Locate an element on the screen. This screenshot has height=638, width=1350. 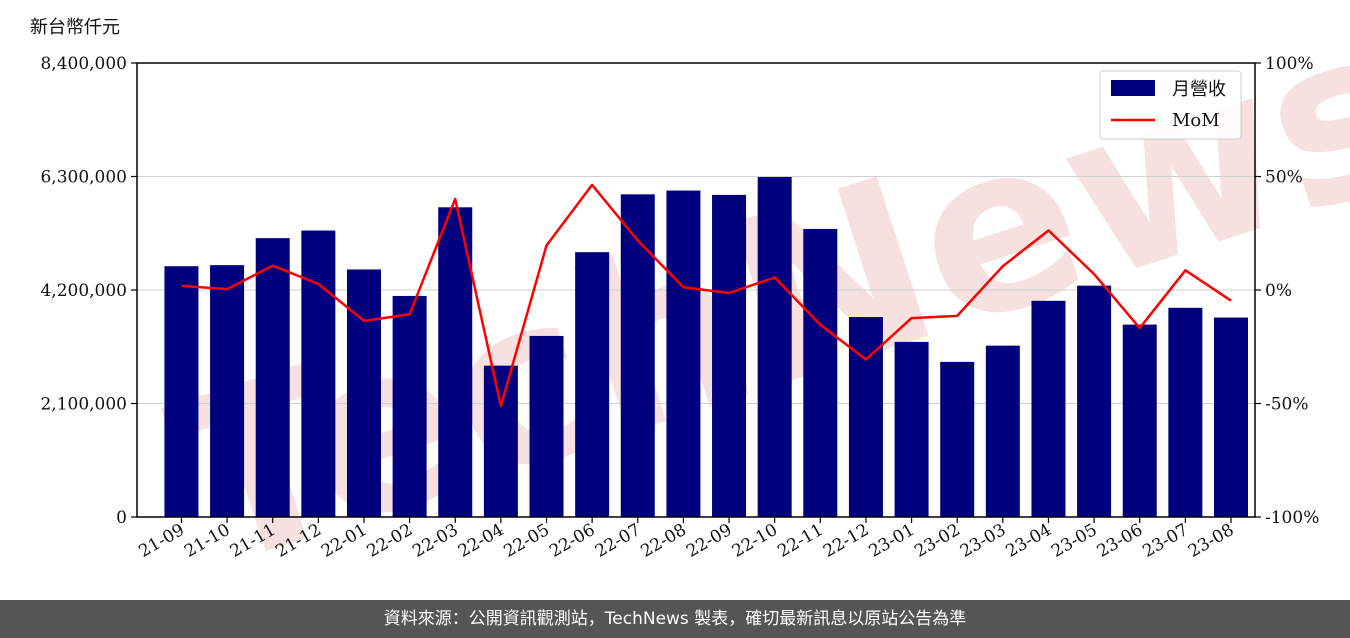
x-tick-label: 22-06 is located at coordinates (572, 541).